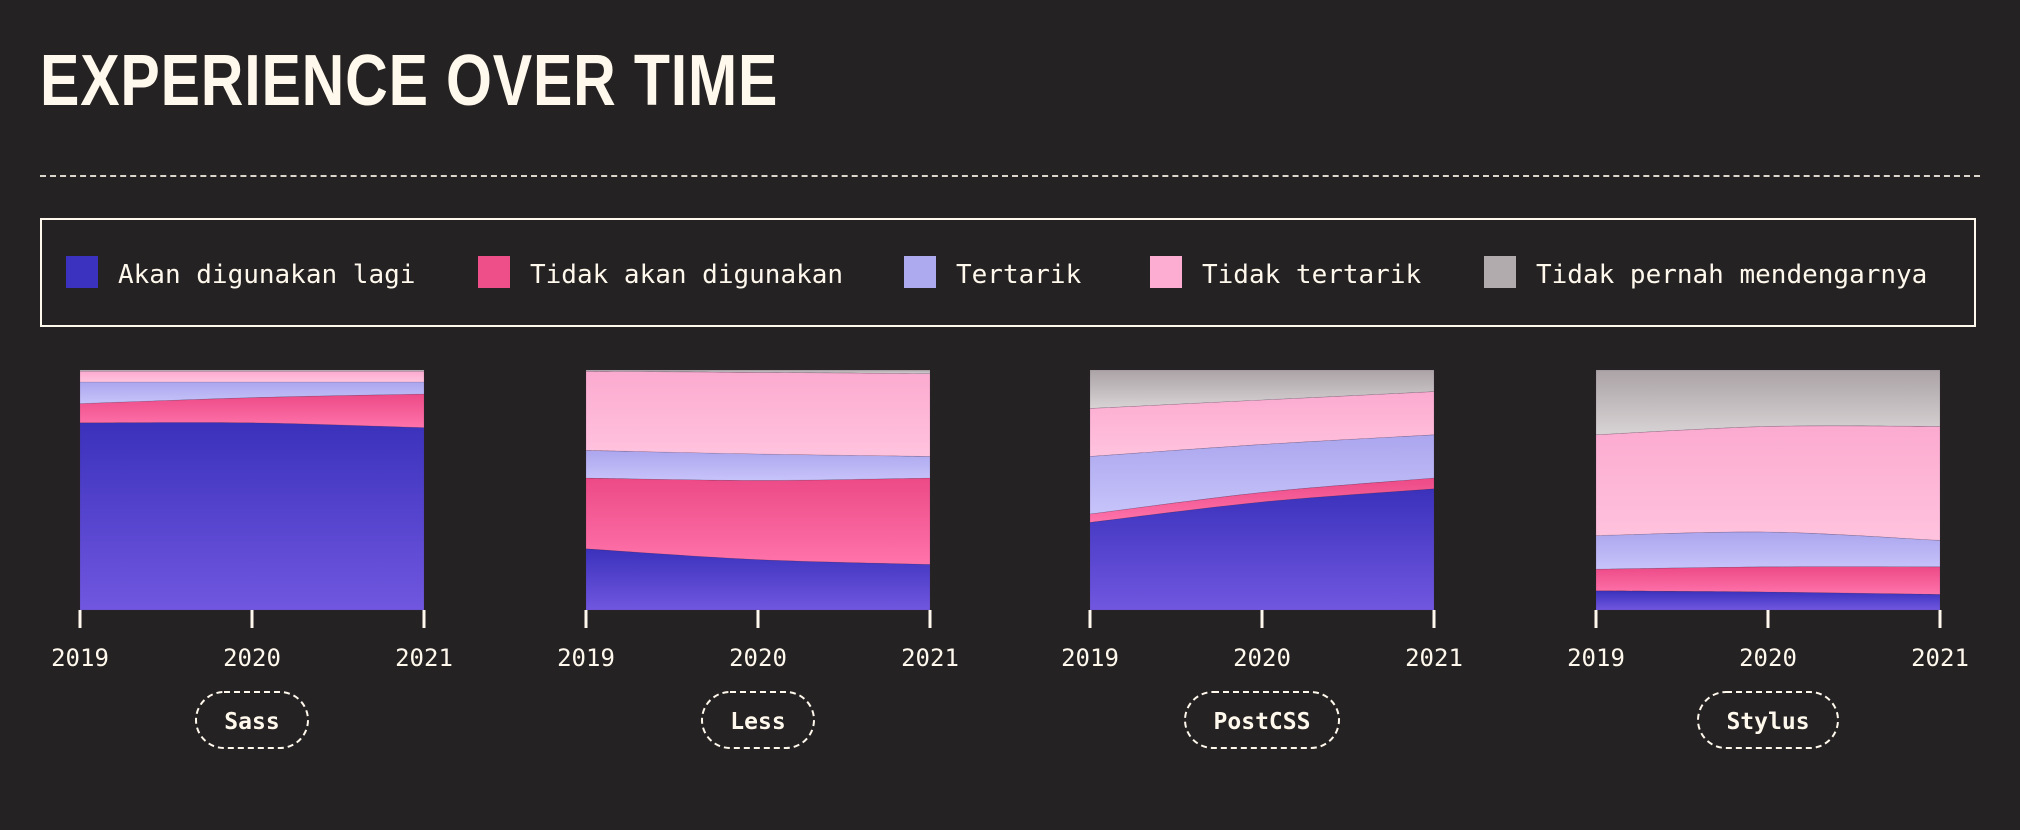  What do you see at coordinates (1732, 275) in the screenshot?
I see `legend-label: Tidak pernah mendengarnya` at bounding box center [1732, 275].